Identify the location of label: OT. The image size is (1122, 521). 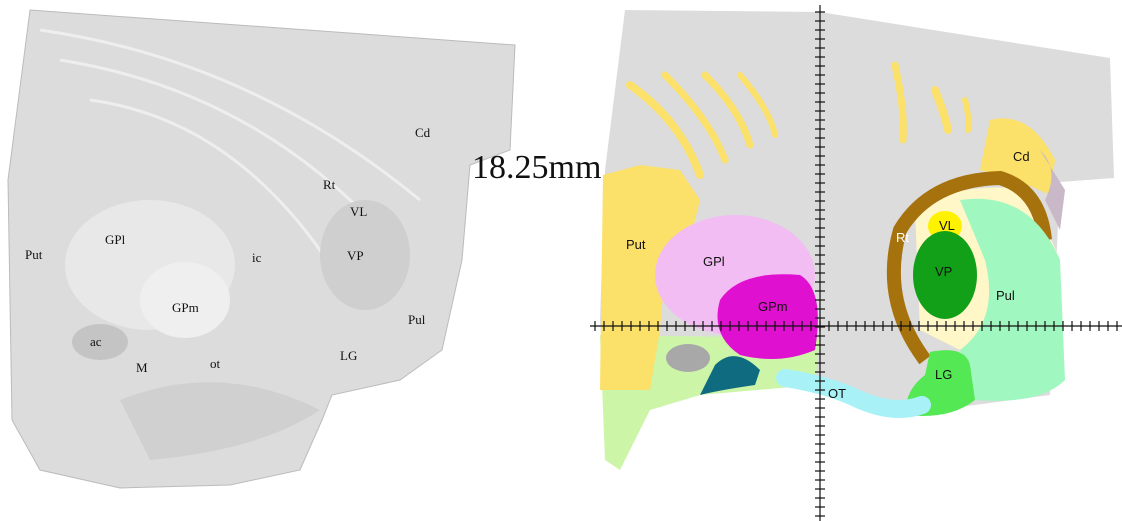
(837, 393).